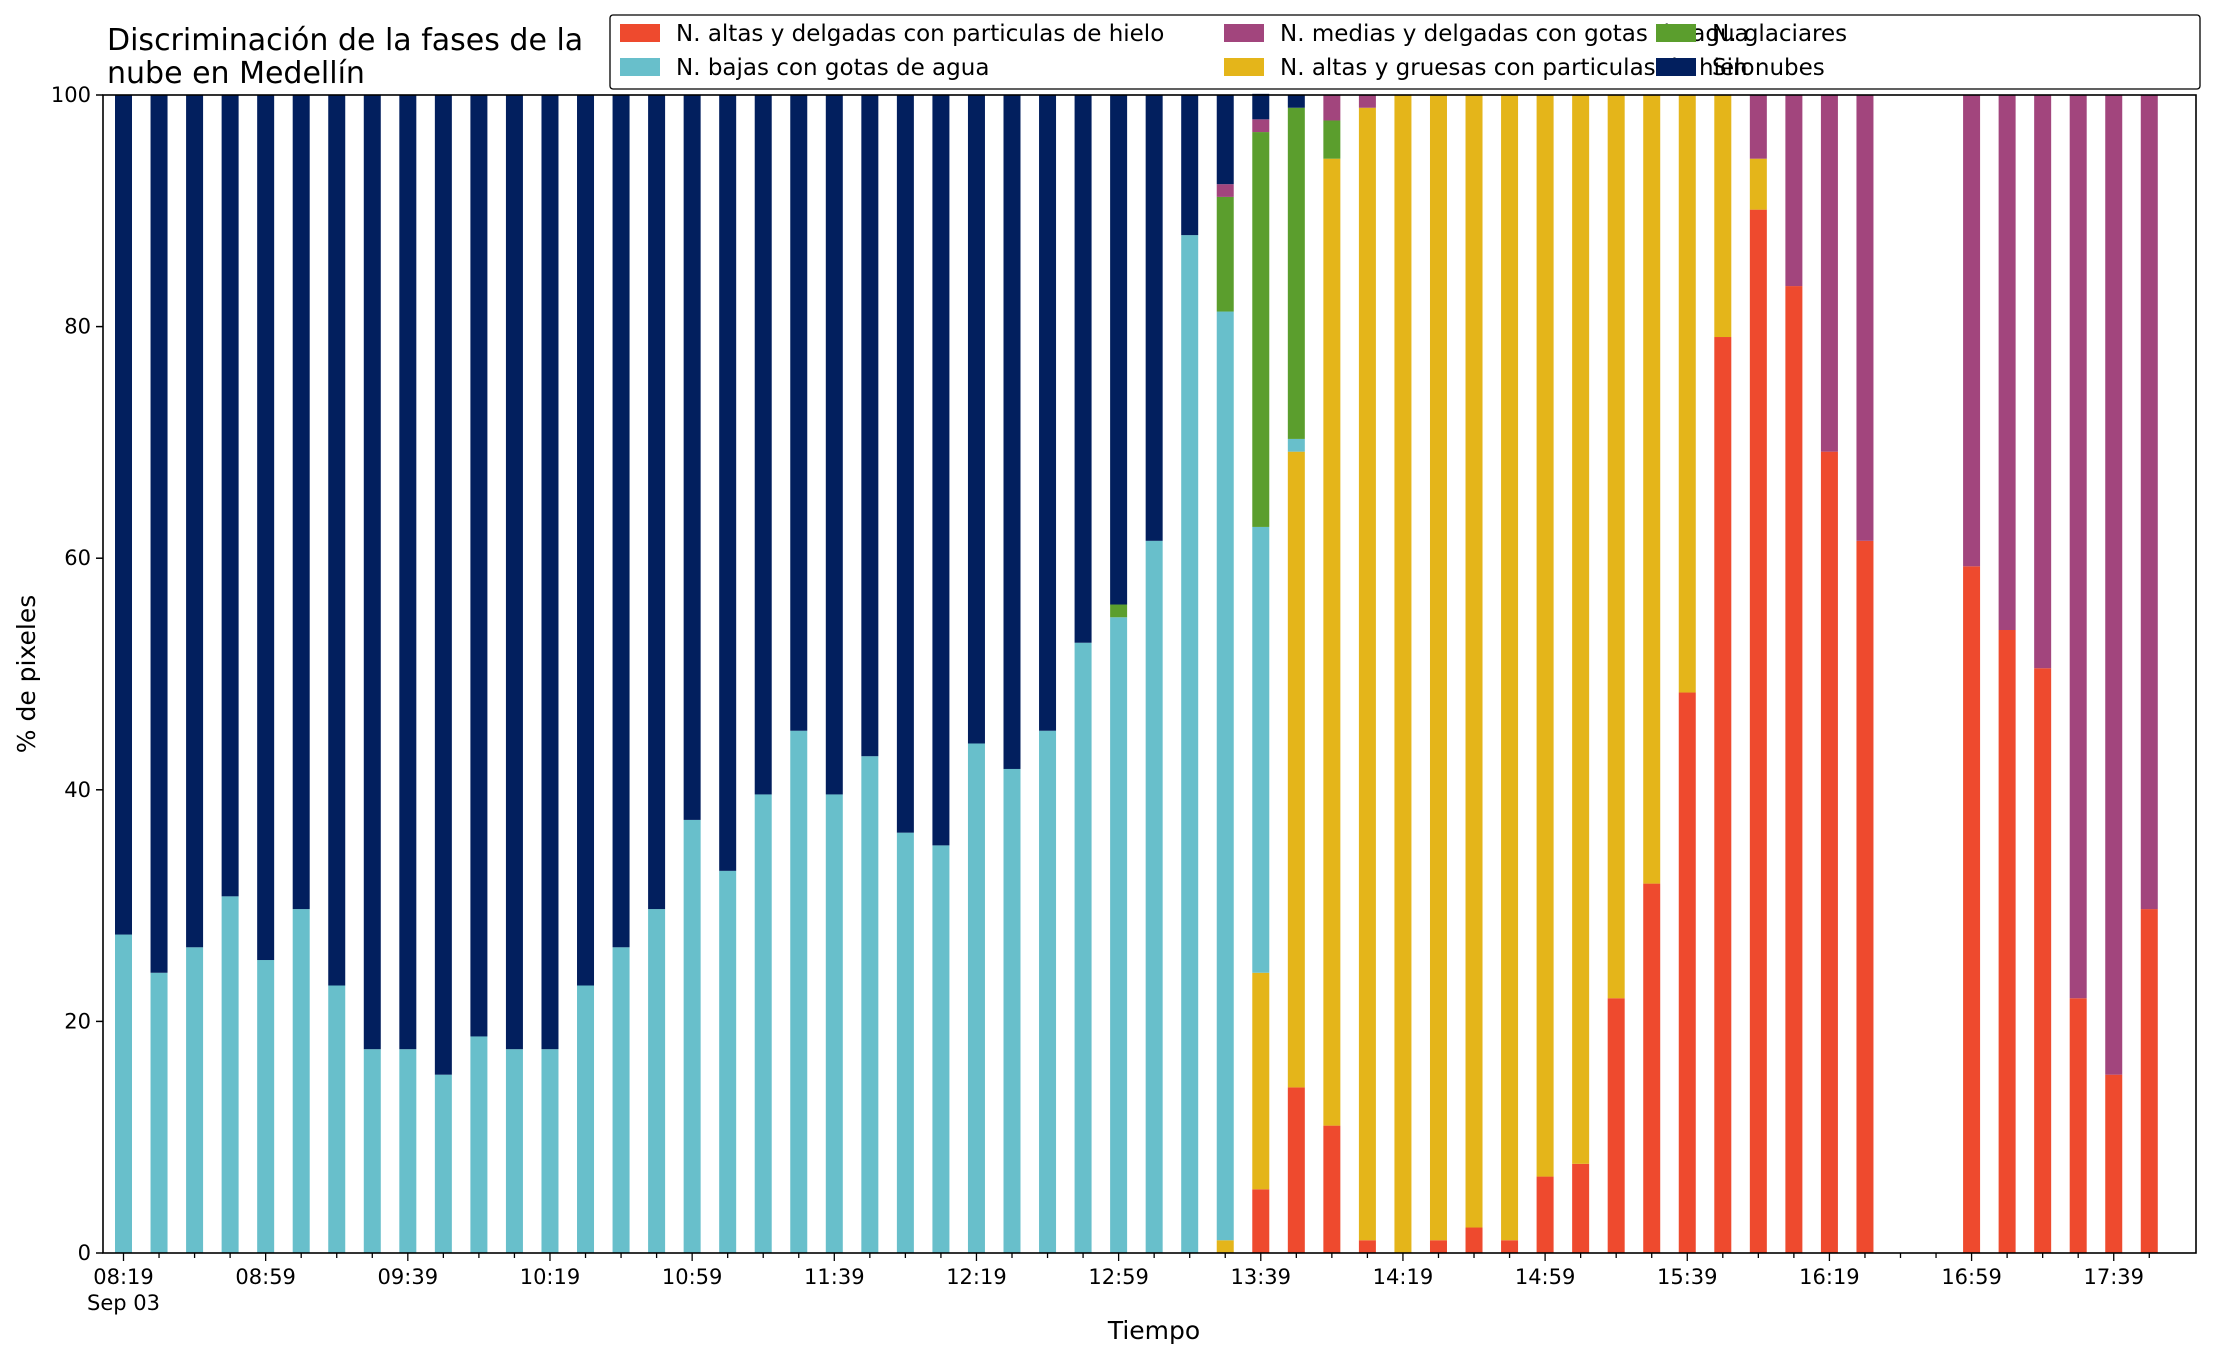 Image resolution: width=2216 pixels, height=1355 pixels. What do you see at coordinates (1768, 68) in the screenshot?
I see `legend-entry-label: Sin nubes` at bounding box center [1768, 68].